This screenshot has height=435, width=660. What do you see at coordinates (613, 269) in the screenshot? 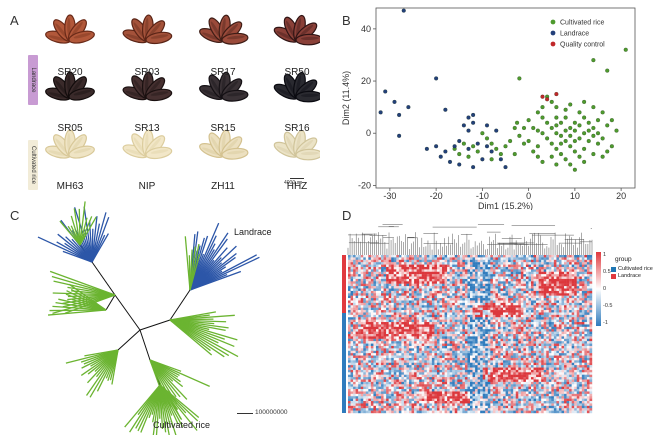
I see `legend-swatch-cultivated` at bounding box center [613, 269].